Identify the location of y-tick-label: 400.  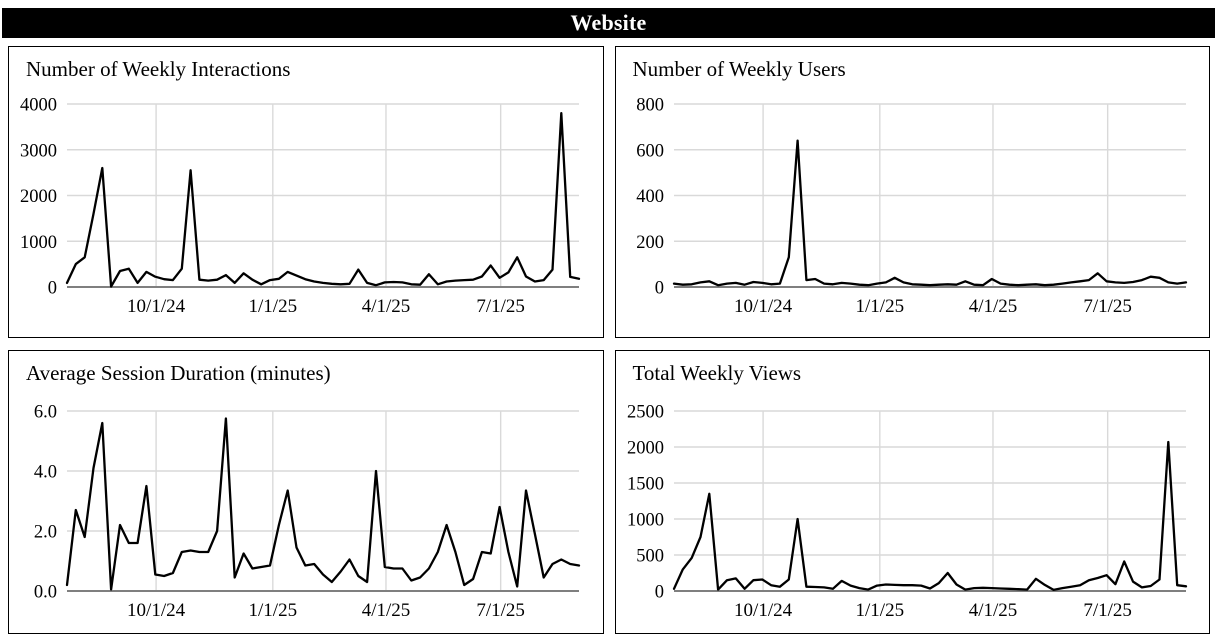
(650, 197).